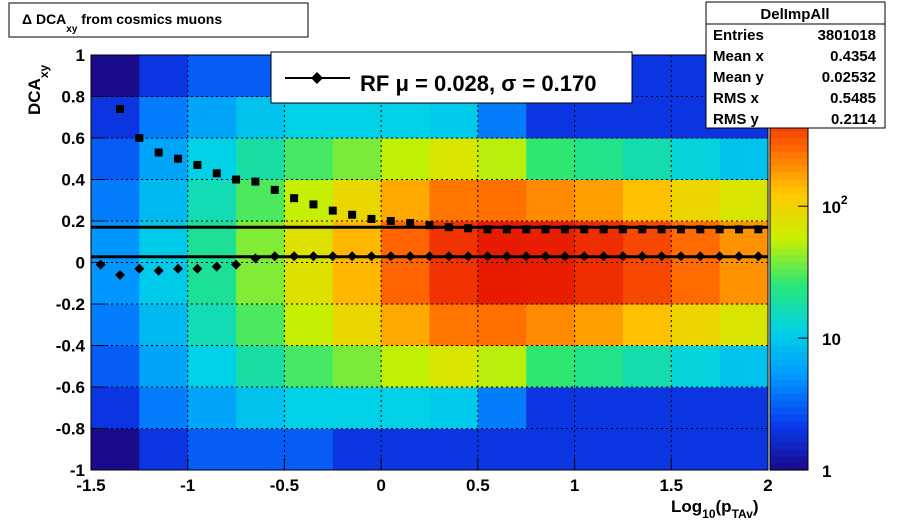 This screenshot has width=904, height=522. I want to click on stats-value: 0.4354, so click(853, 56).